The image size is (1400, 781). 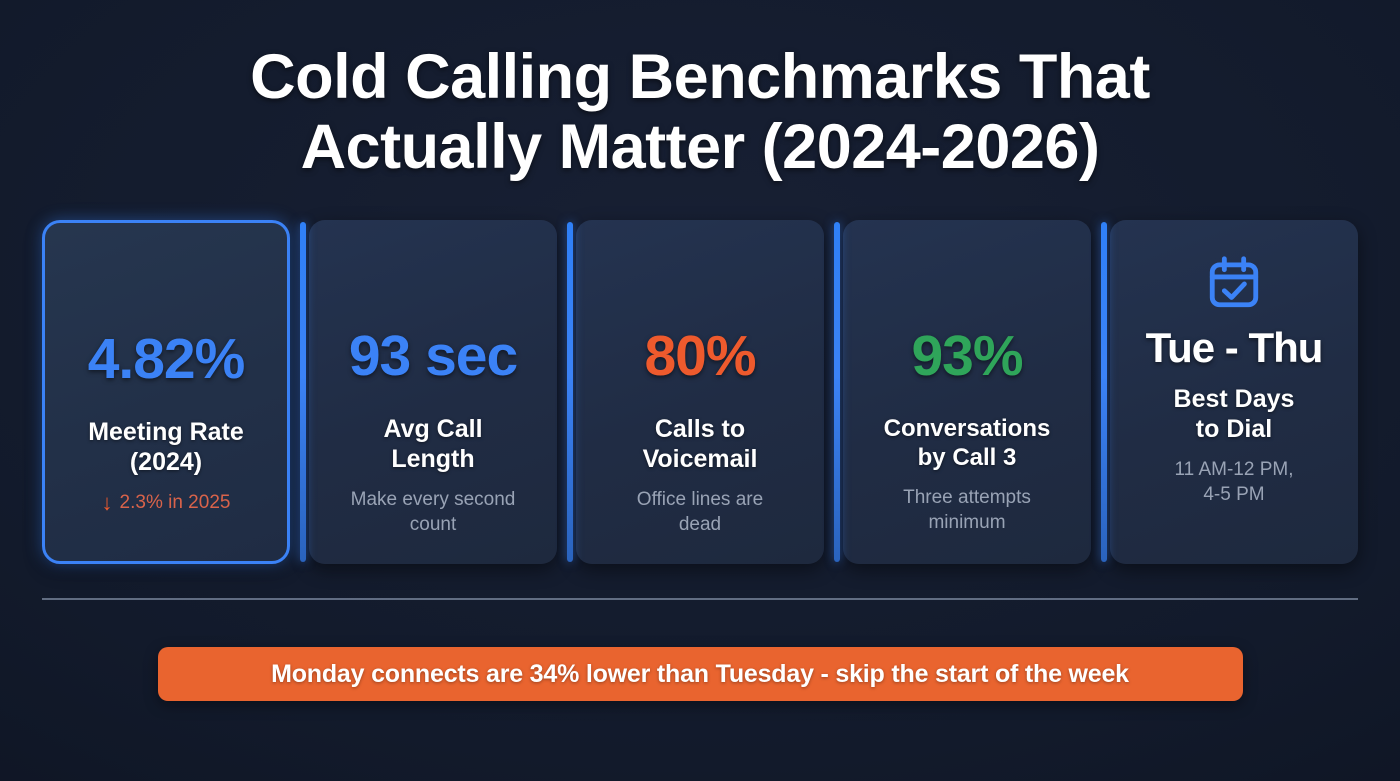 I want to click on stat-label-line-1: Avg Call, so click(x=433, y=429).